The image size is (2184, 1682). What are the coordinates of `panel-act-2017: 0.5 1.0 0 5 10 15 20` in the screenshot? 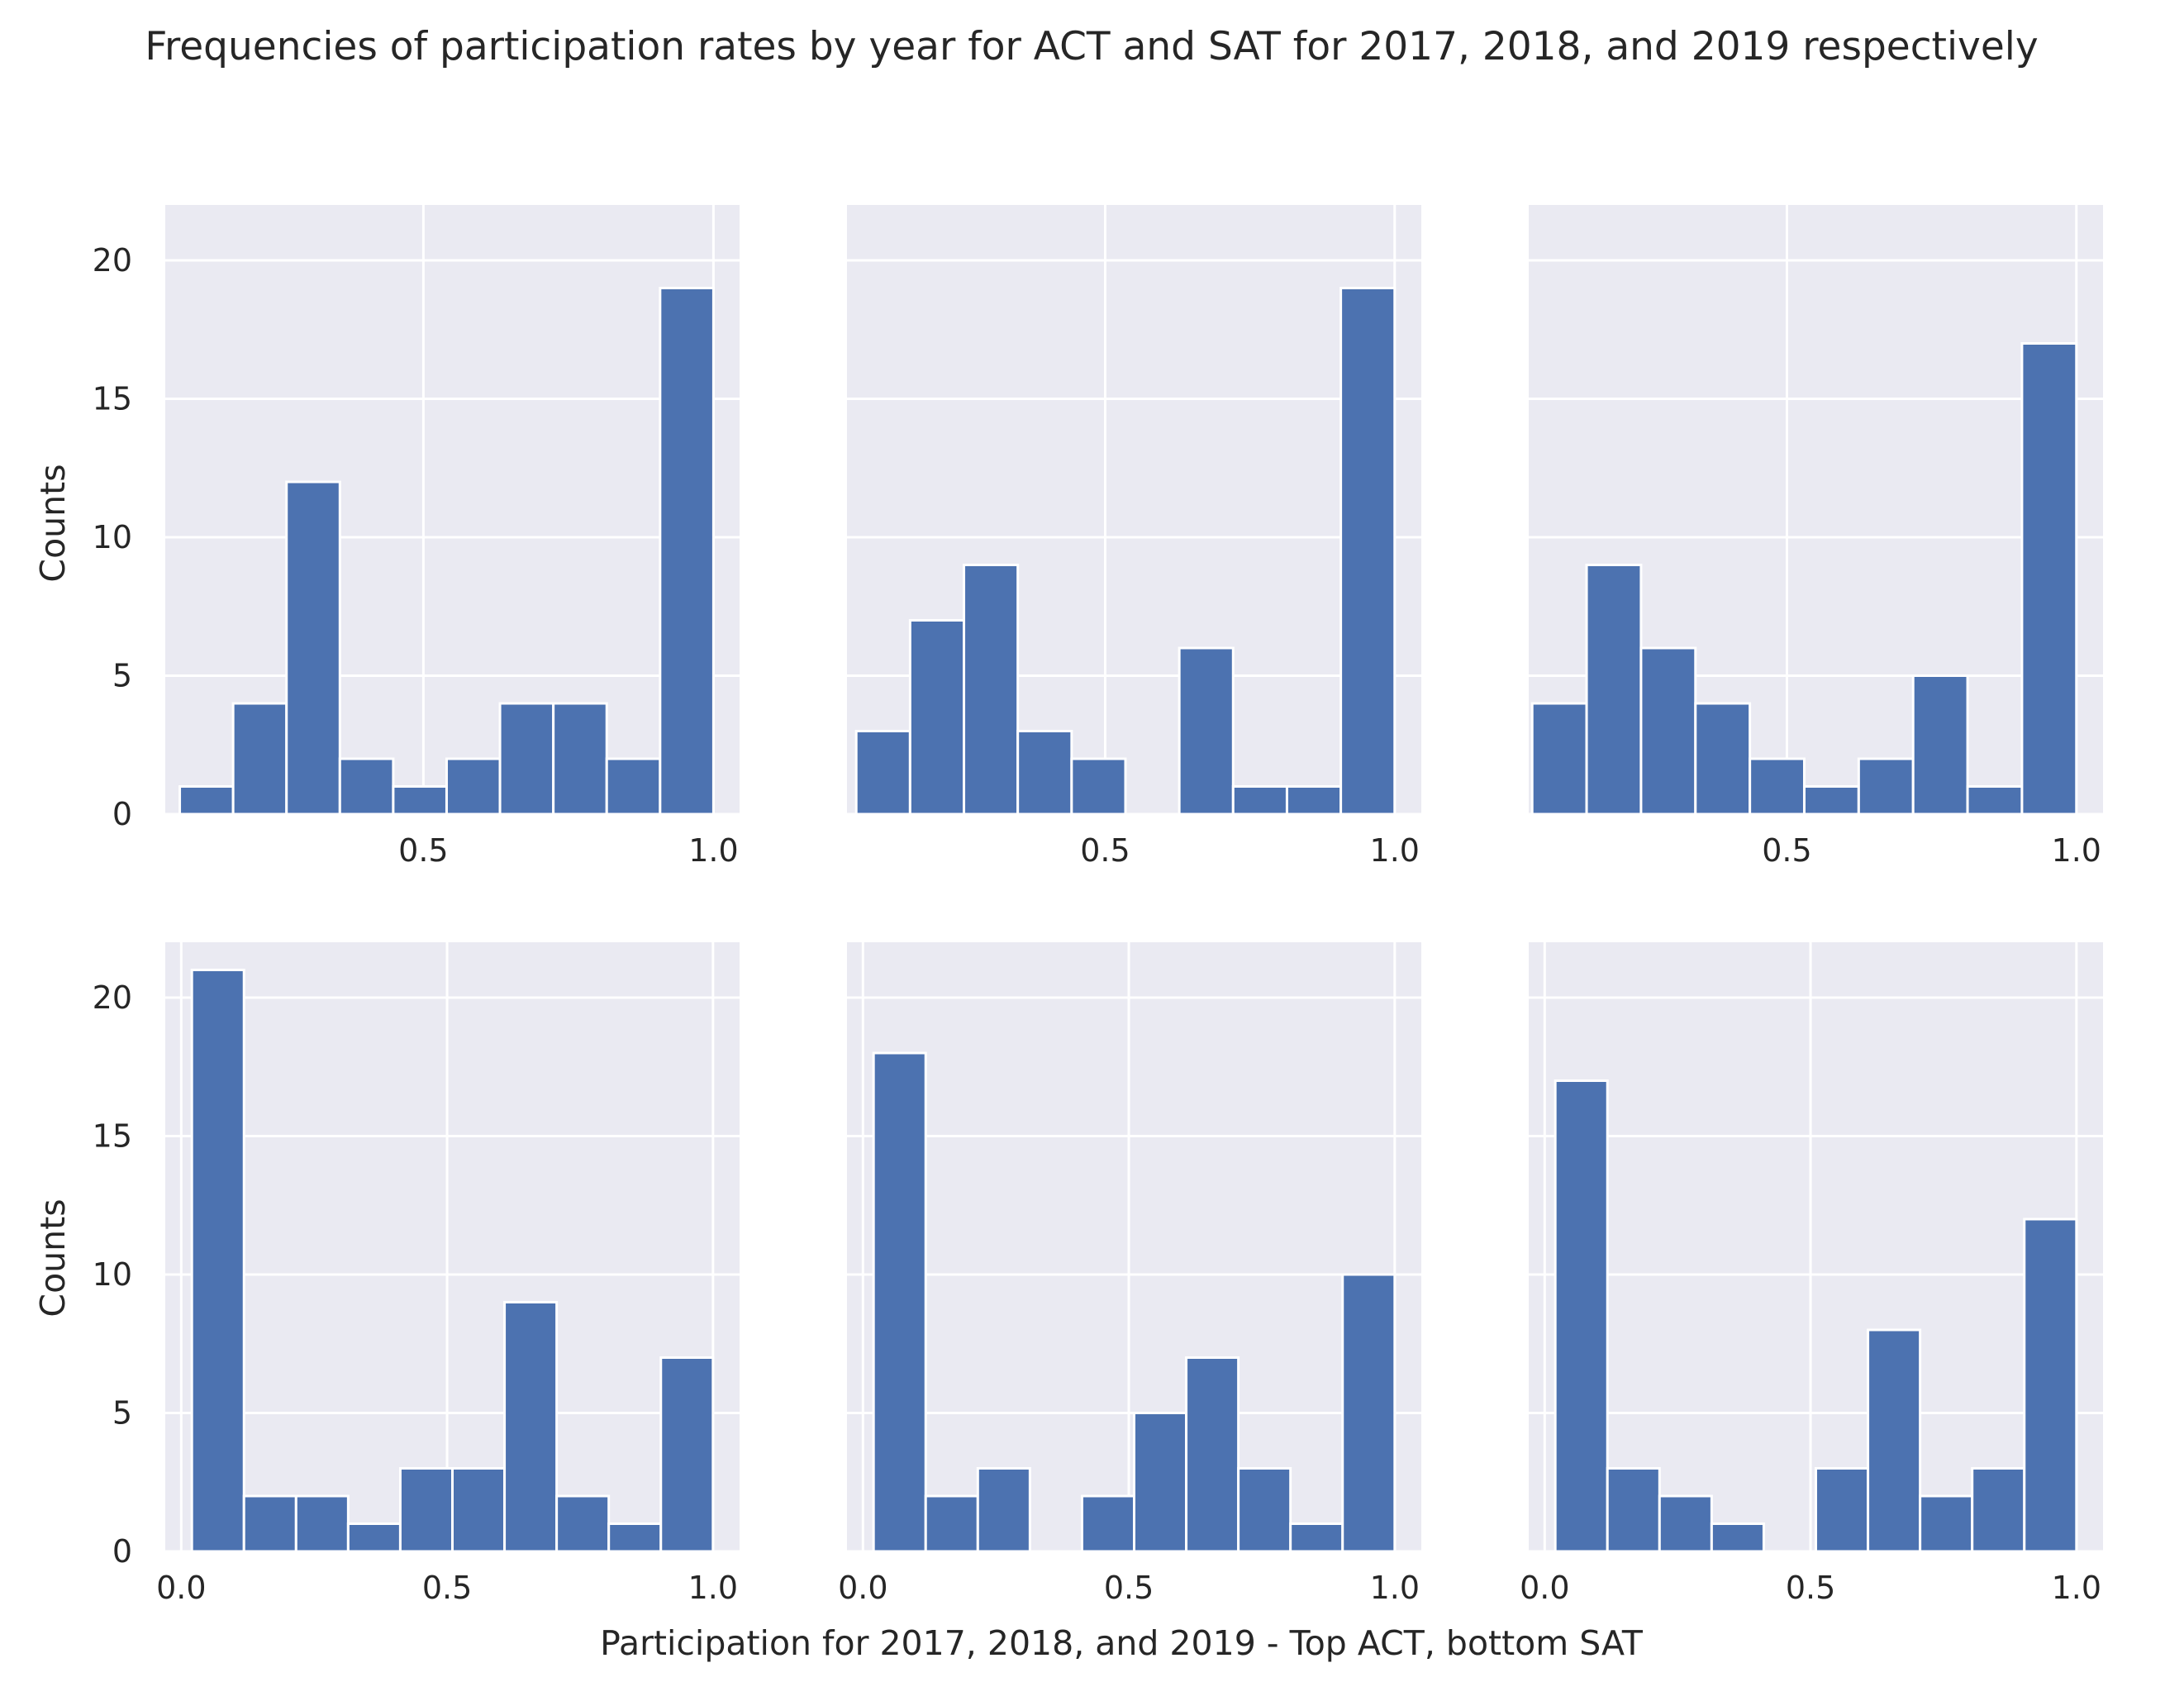 It's located at (416, 537).